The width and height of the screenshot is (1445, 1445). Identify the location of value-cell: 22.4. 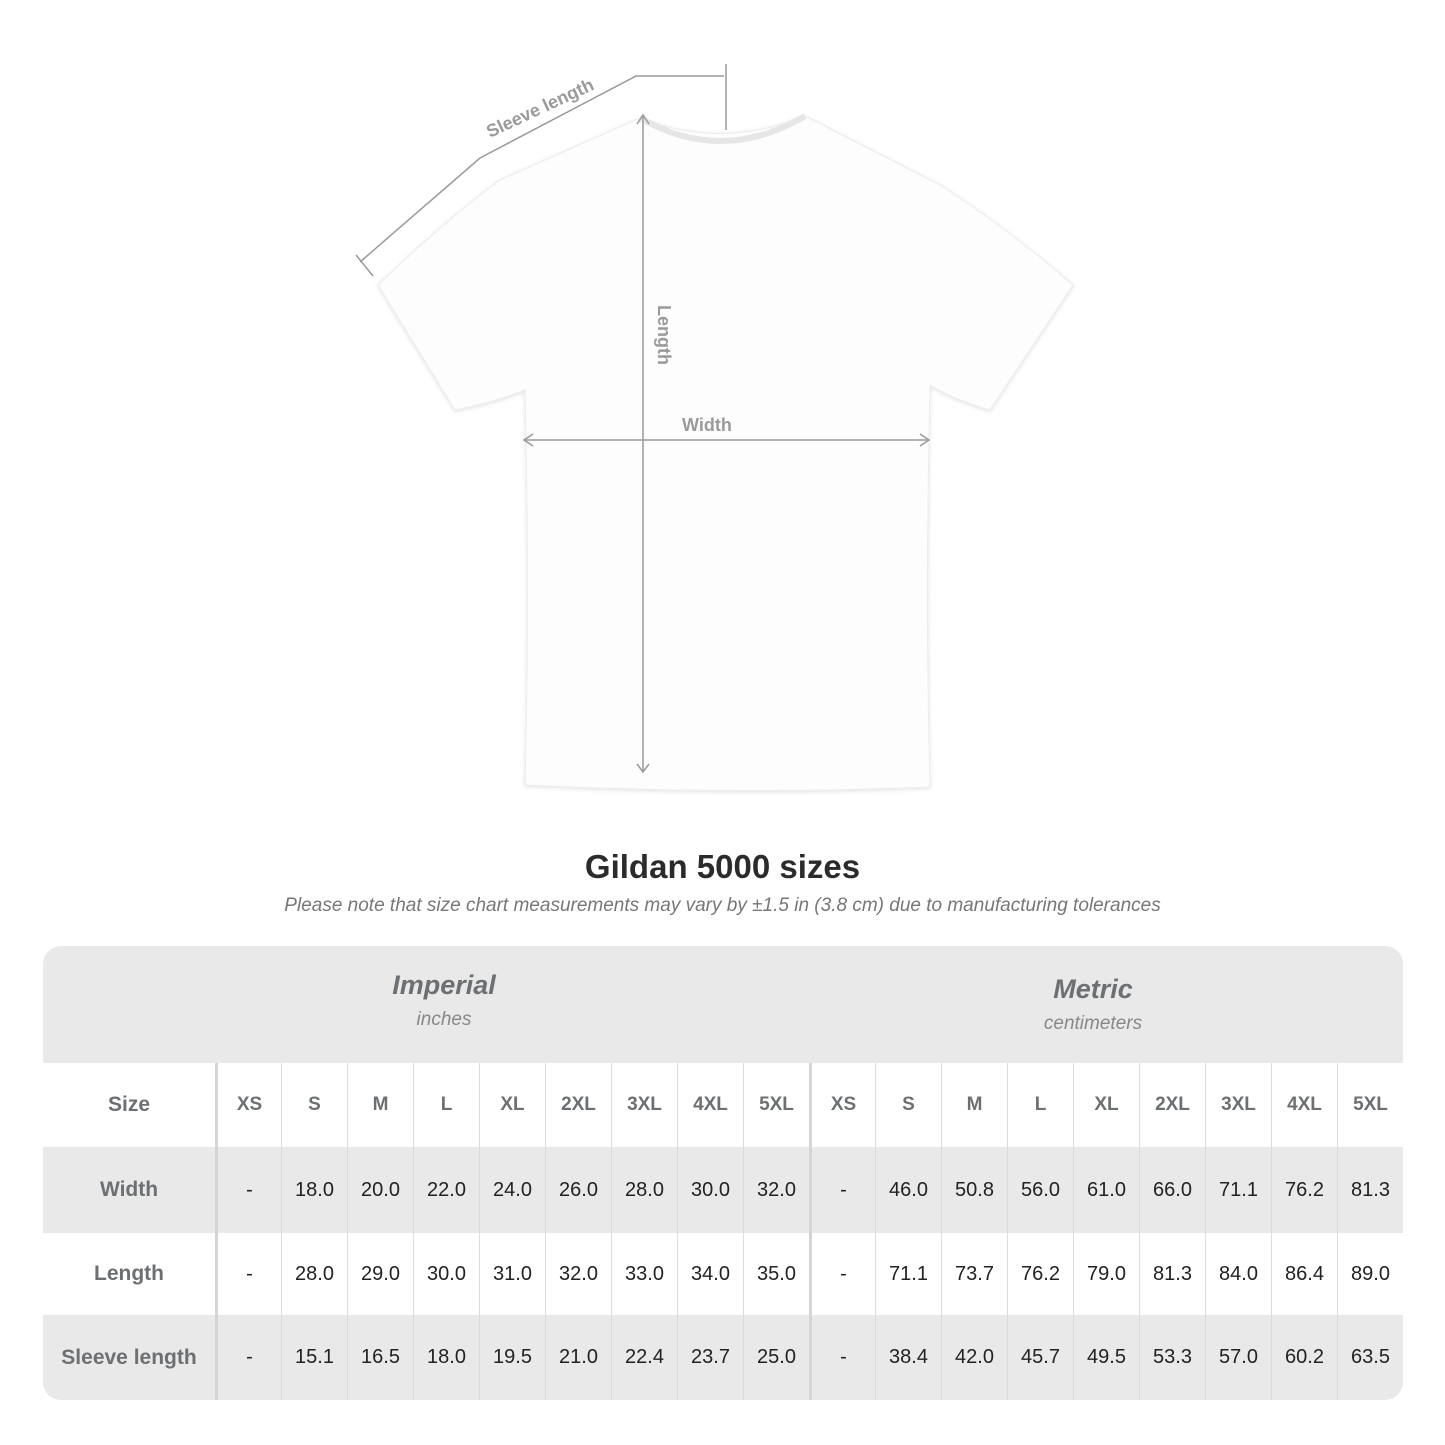
(644, 1357).